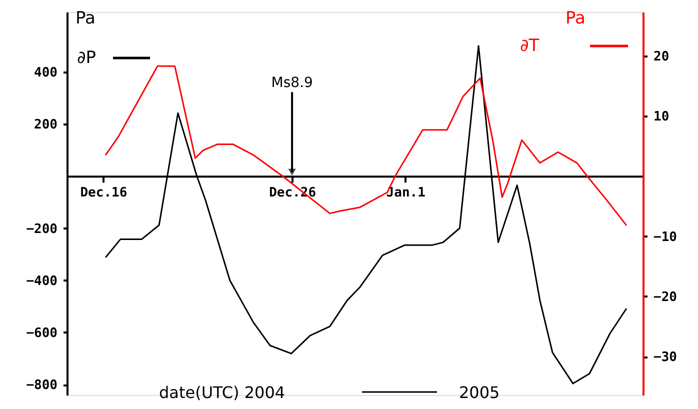 Image resolution: width=698 pixels, height=409 pixels. What do you see at coordinates (86, 58) in the screenshot?
I see `legend-label: ∂P` at bounding box center [86, 58].